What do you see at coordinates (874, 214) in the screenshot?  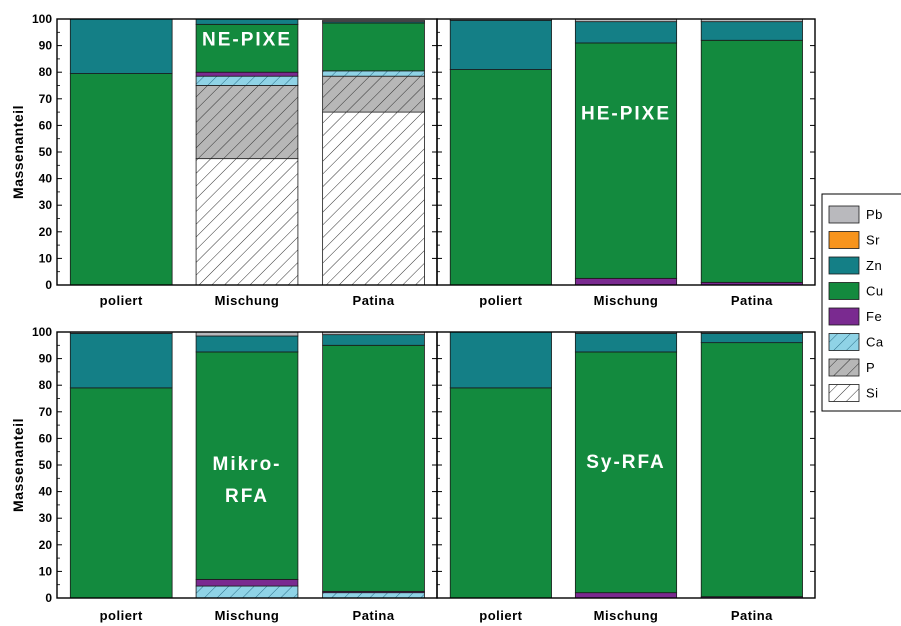 I see `legend-label-pb: Pb` at bounding box center [874, 214].